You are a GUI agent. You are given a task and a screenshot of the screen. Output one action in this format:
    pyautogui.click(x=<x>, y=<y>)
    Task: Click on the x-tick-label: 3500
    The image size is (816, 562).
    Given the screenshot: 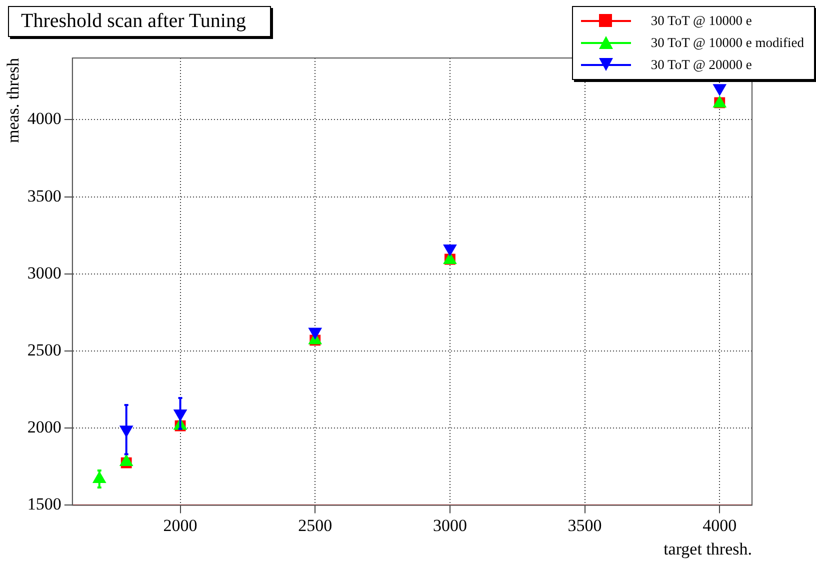 What is the action you would take?
    pyautogui.click(x=585, y=525)
    